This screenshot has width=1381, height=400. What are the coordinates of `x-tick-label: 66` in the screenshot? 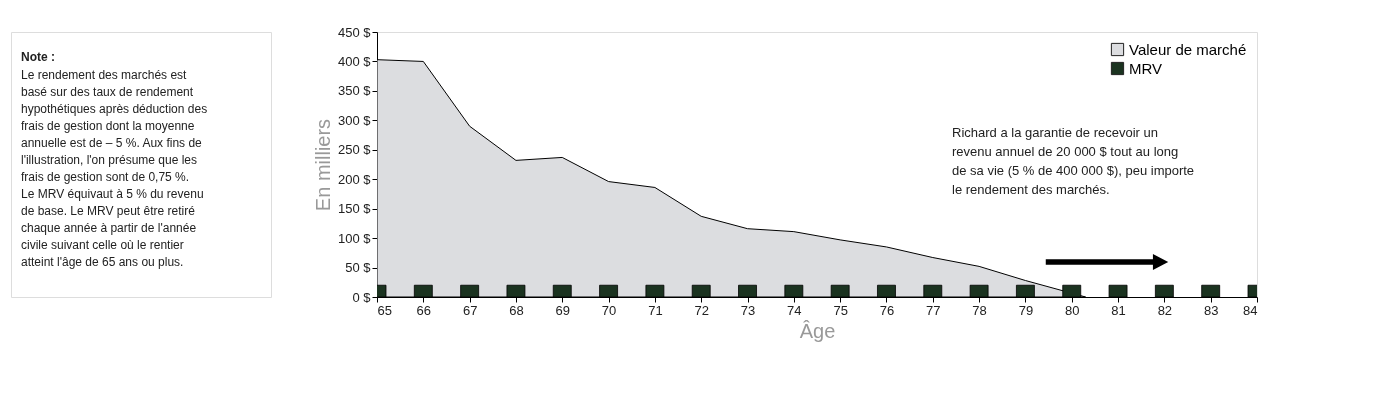 It's located at (424, 310).